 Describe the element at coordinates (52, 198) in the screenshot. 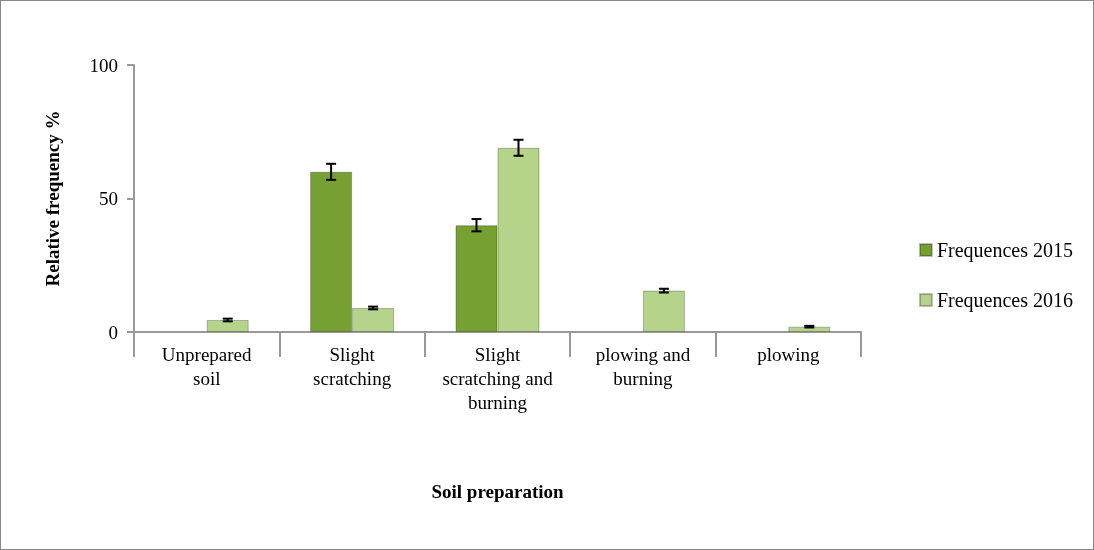

I see `y-axis-title: Relative frequency %` at that location.